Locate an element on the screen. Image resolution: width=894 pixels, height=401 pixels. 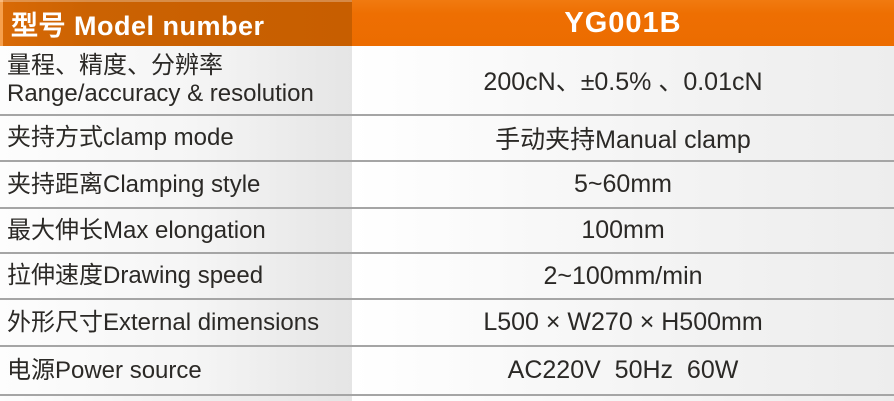
spec-value: 100mm is located at coordinates (623, 230).